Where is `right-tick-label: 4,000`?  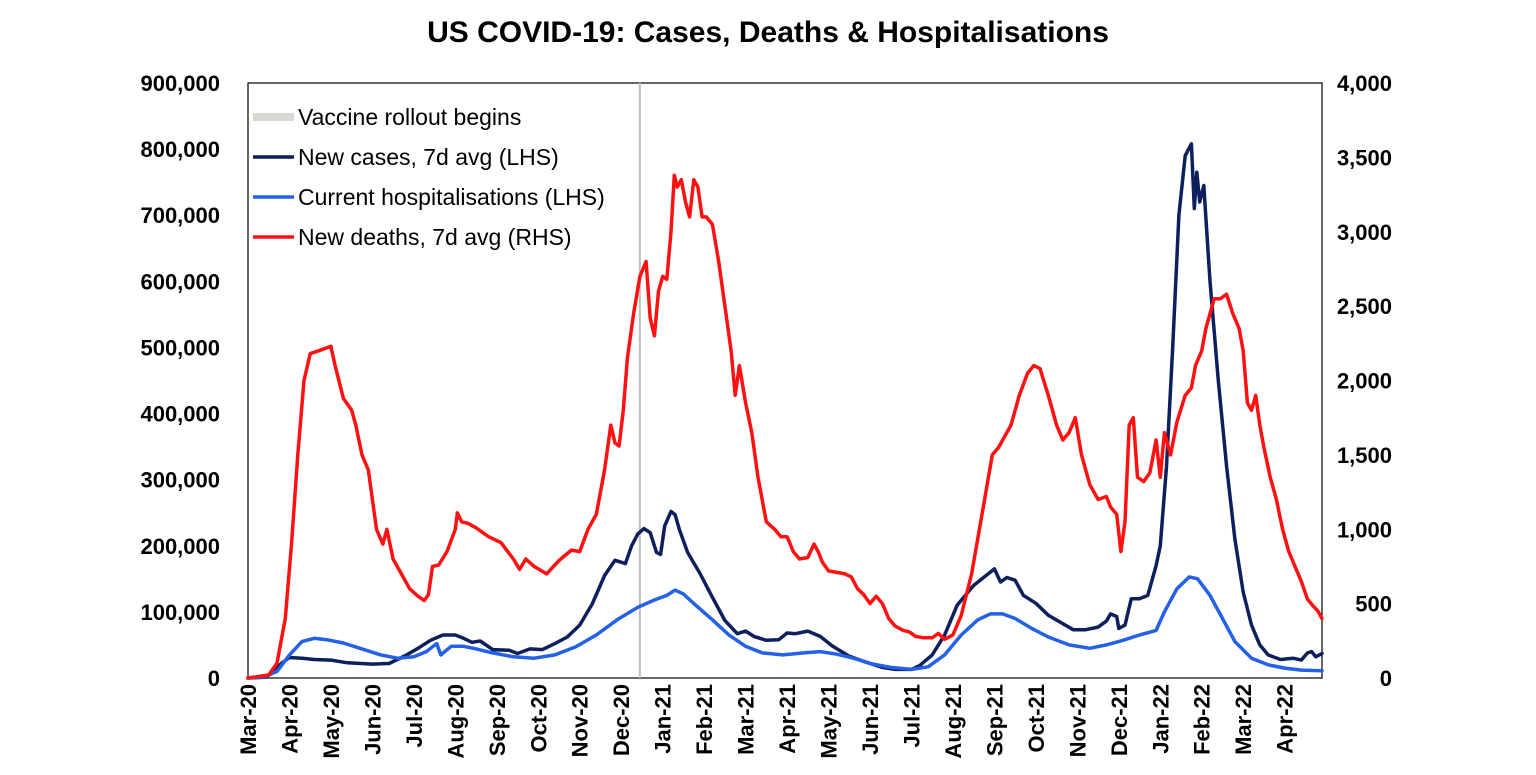 right-tick-label: 4,000 is located at coordinates (1364, 83).